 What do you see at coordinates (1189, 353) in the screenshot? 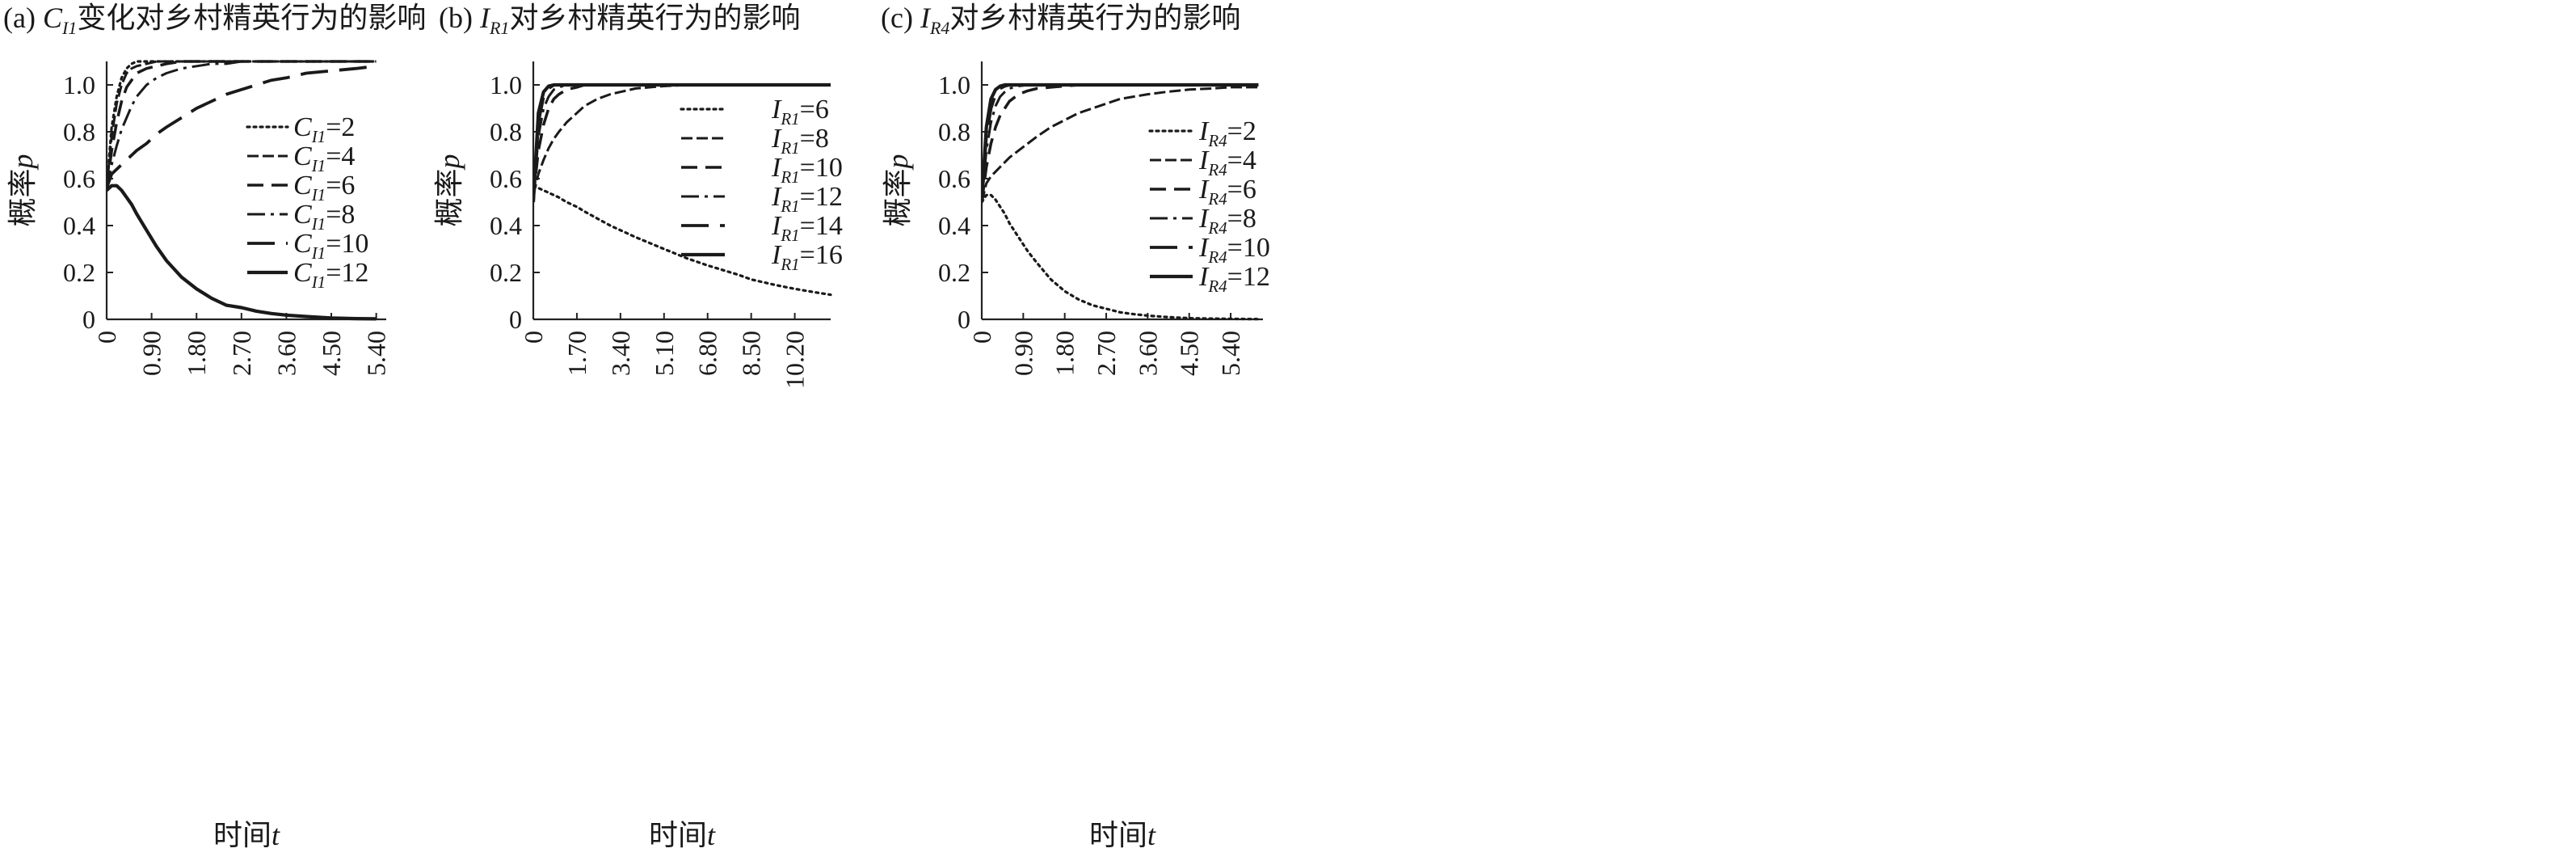
I see `x-tick-label: 4.50` at bounding box center [1189, 353].